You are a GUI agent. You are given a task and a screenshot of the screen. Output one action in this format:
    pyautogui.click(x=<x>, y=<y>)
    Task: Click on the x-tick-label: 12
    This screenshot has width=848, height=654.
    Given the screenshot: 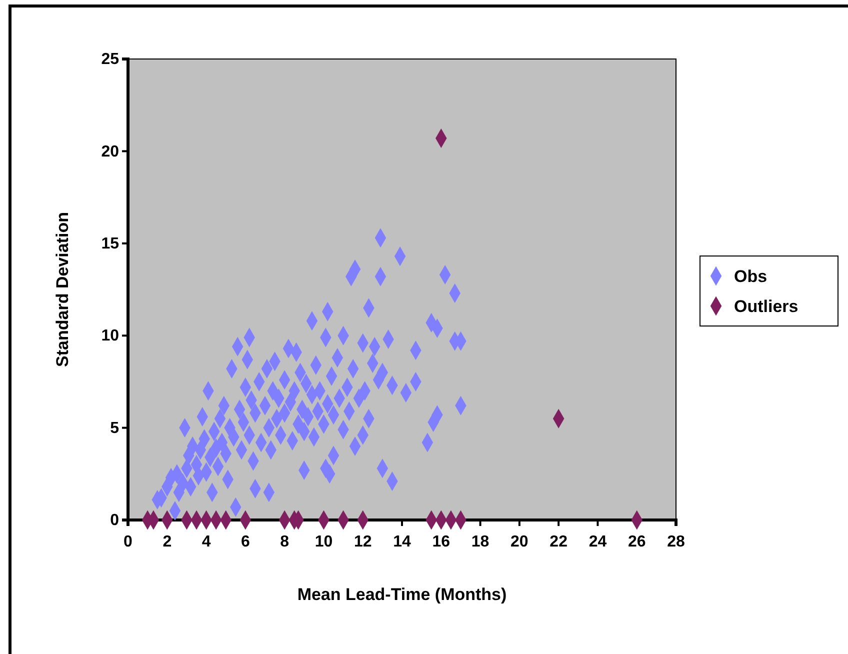 What is the action you would take?
    pyautogui.click(x=363, y=542)
    